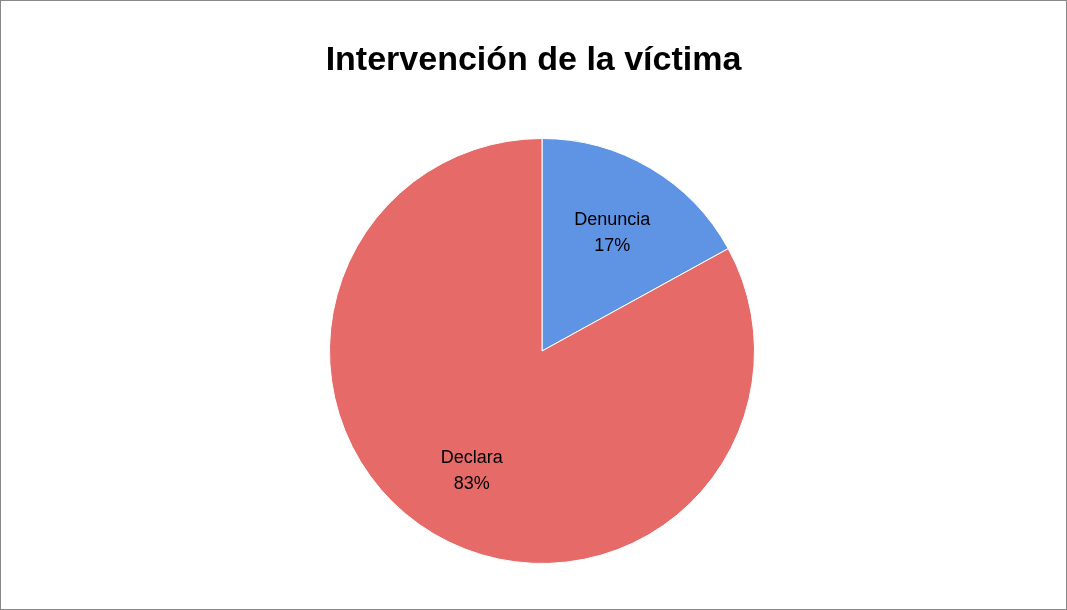 This screenshot has width=1067, height=610. I want to click on chart-title: Intervención de la víctima, so click(534, 58).